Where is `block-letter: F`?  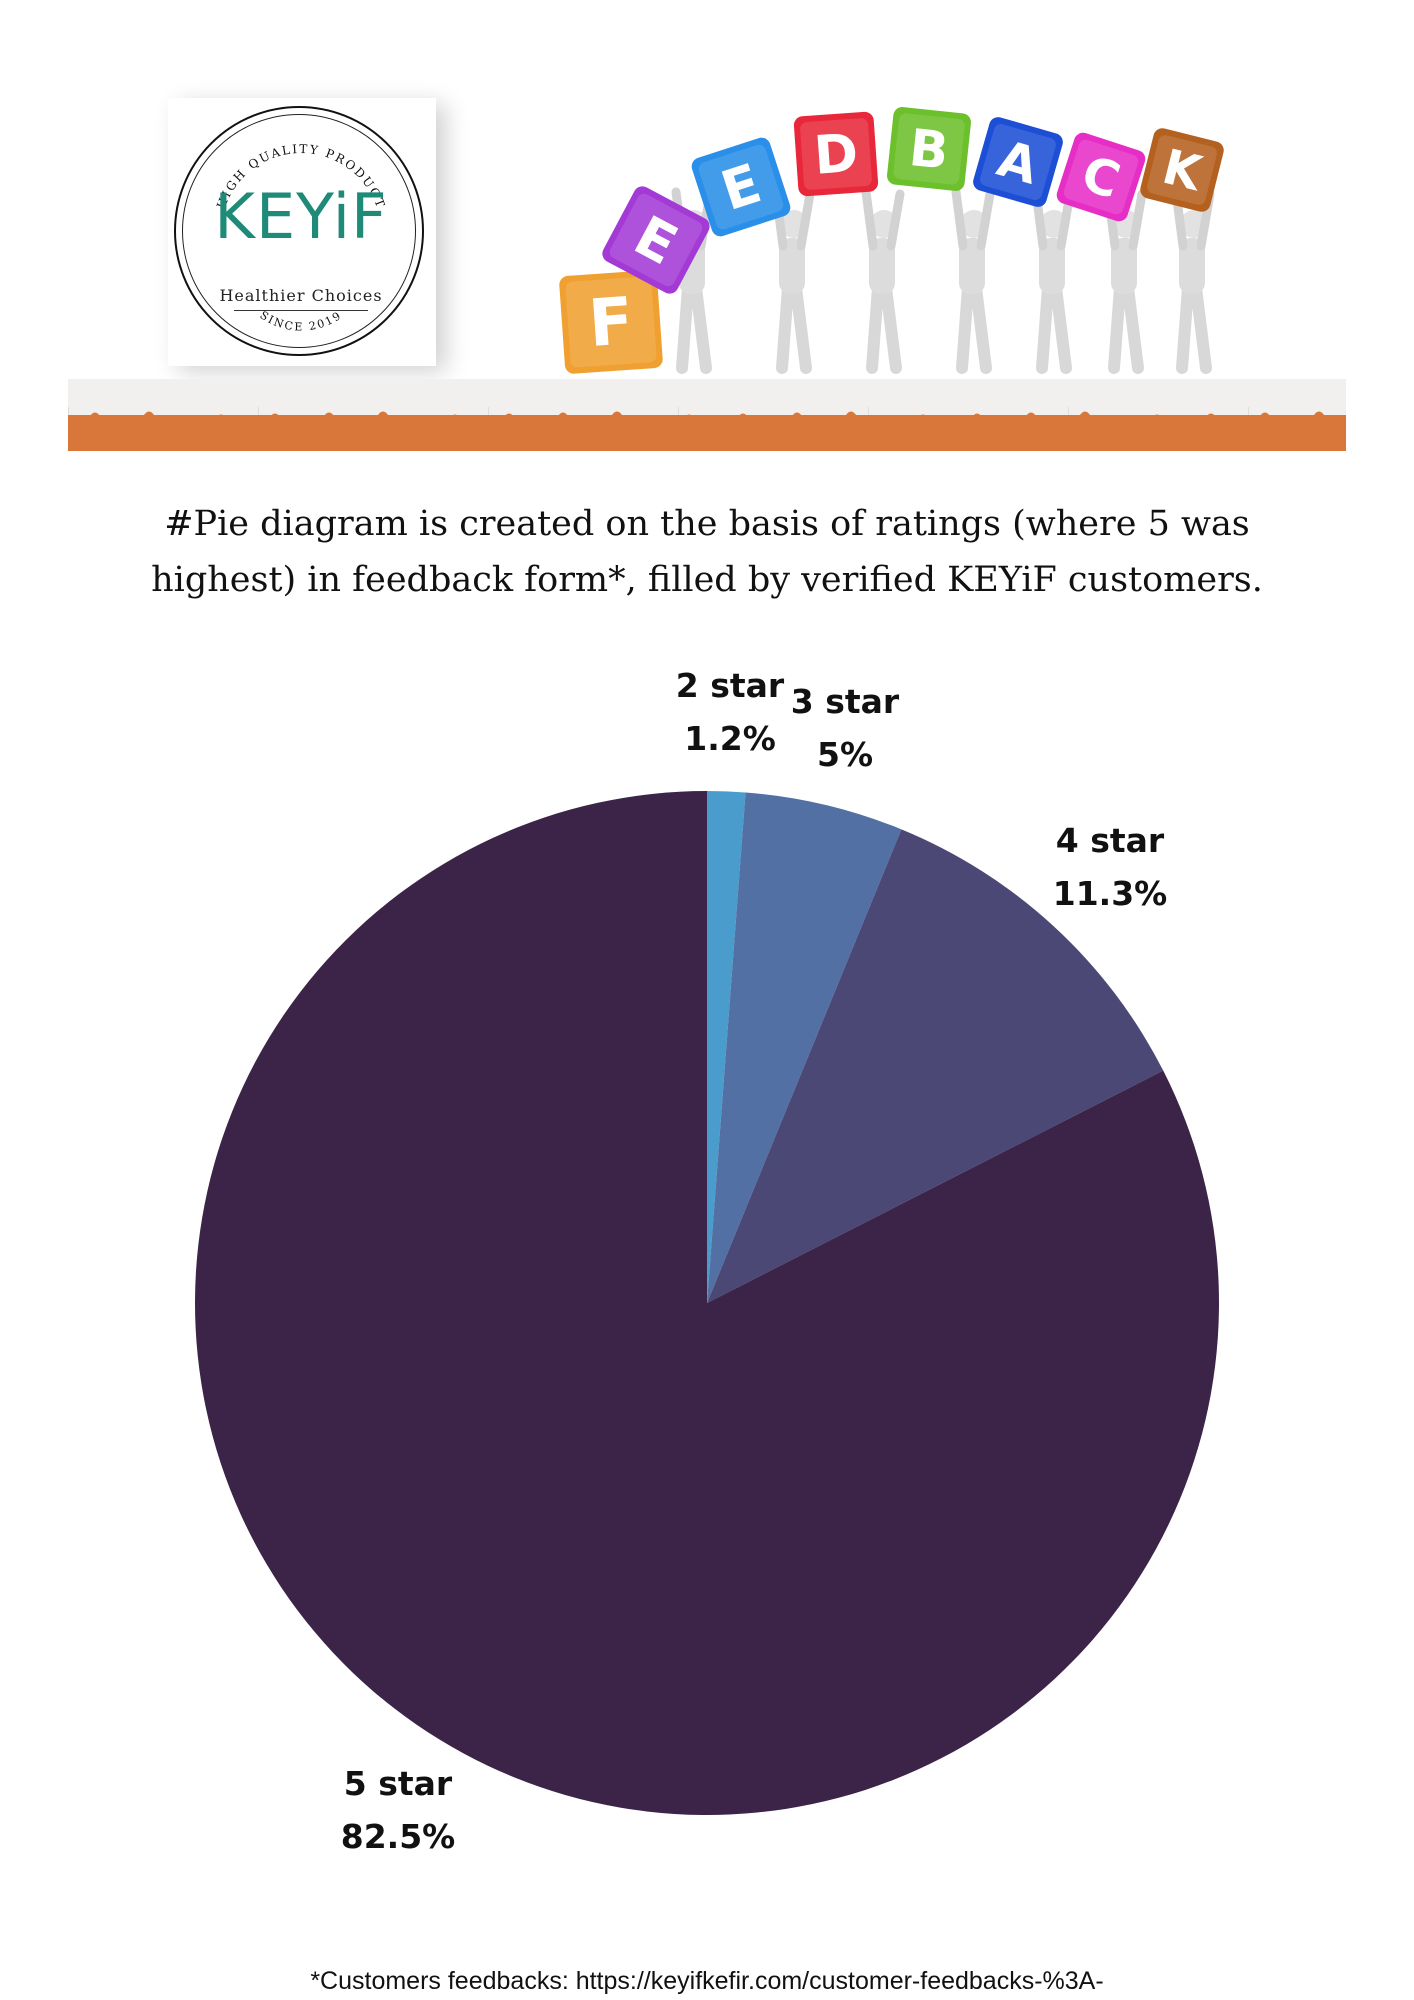 block-letter: F is located at coordinates (611, 323).